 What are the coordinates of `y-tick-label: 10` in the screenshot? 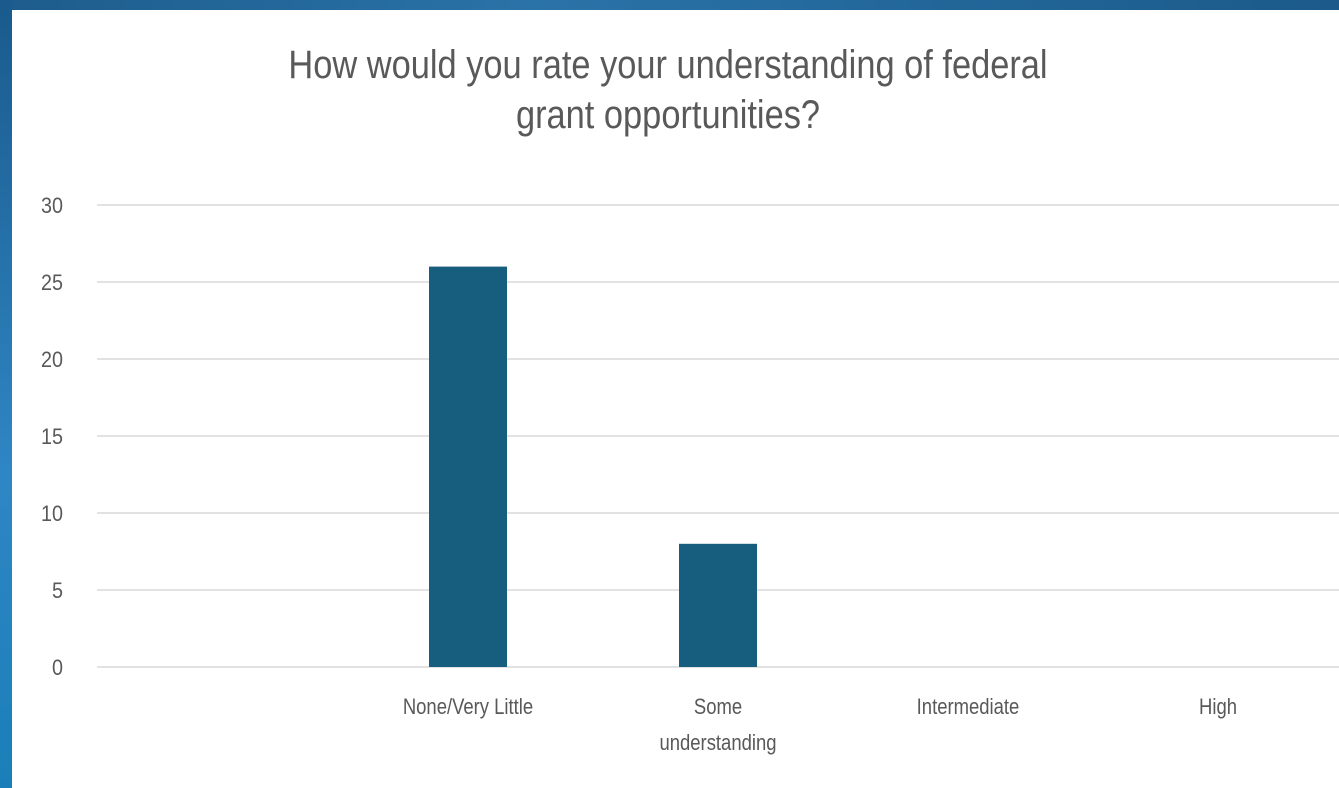 It's located at (52, 513).